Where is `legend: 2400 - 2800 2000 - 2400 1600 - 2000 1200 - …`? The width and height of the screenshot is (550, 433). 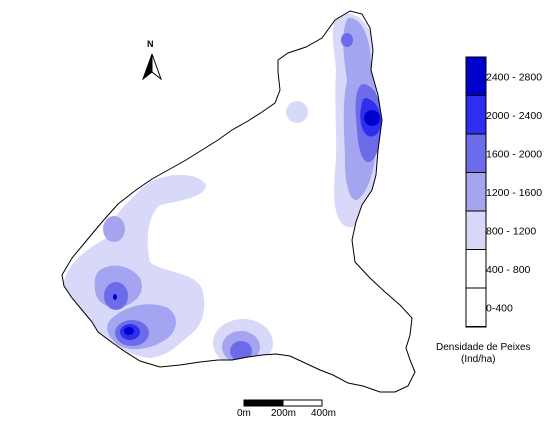 legend: 2400 - 2800 2000 - 2400 1600 - 2000 1200 - … is located at coordinates (489, 210).